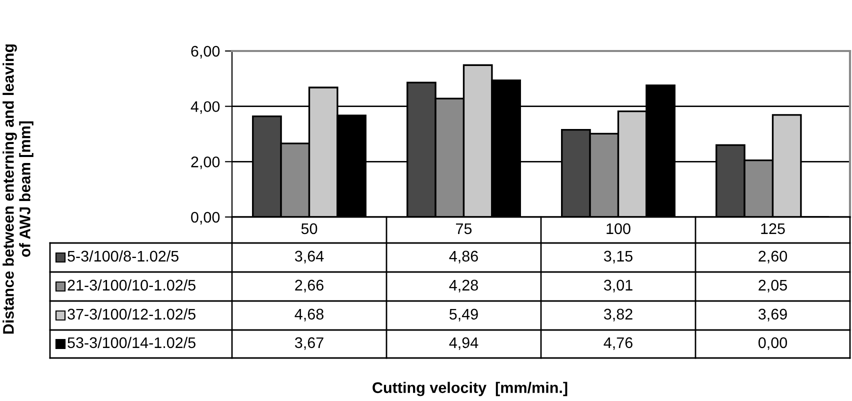 The height and width of the screenshot is (401, 852). Describe the element at coordinates (463, 315) in the screenshot. I see `data-label: 5,49` at that location.